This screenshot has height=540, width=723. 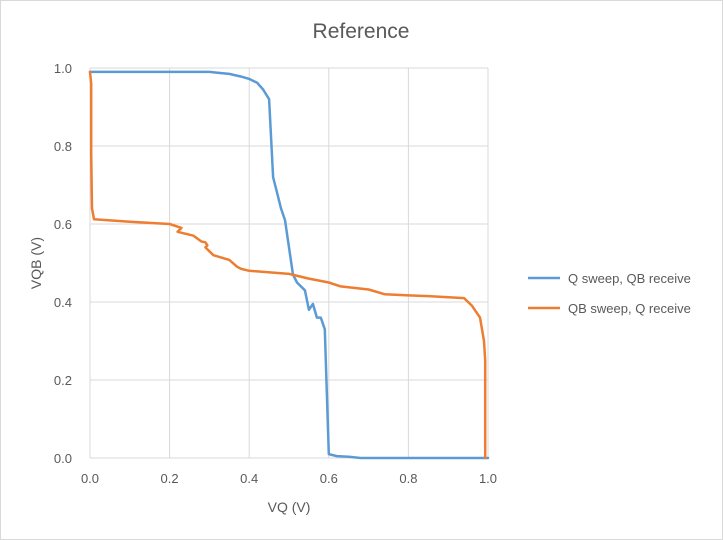 I want to click on y-tick-label: 0.2, so click(x=63, y=380).